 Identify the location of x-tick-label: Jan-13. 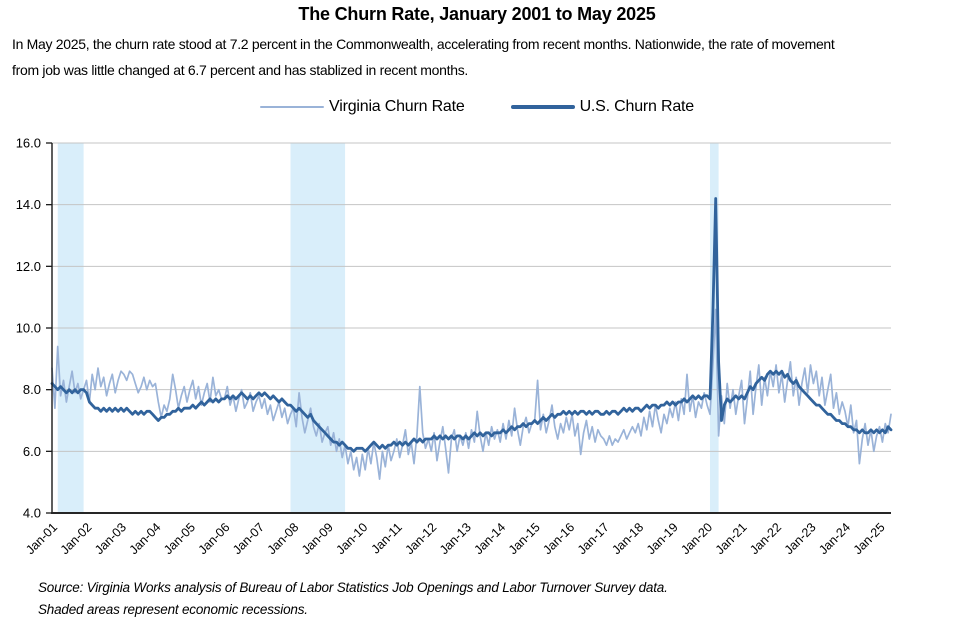
(455, 538).